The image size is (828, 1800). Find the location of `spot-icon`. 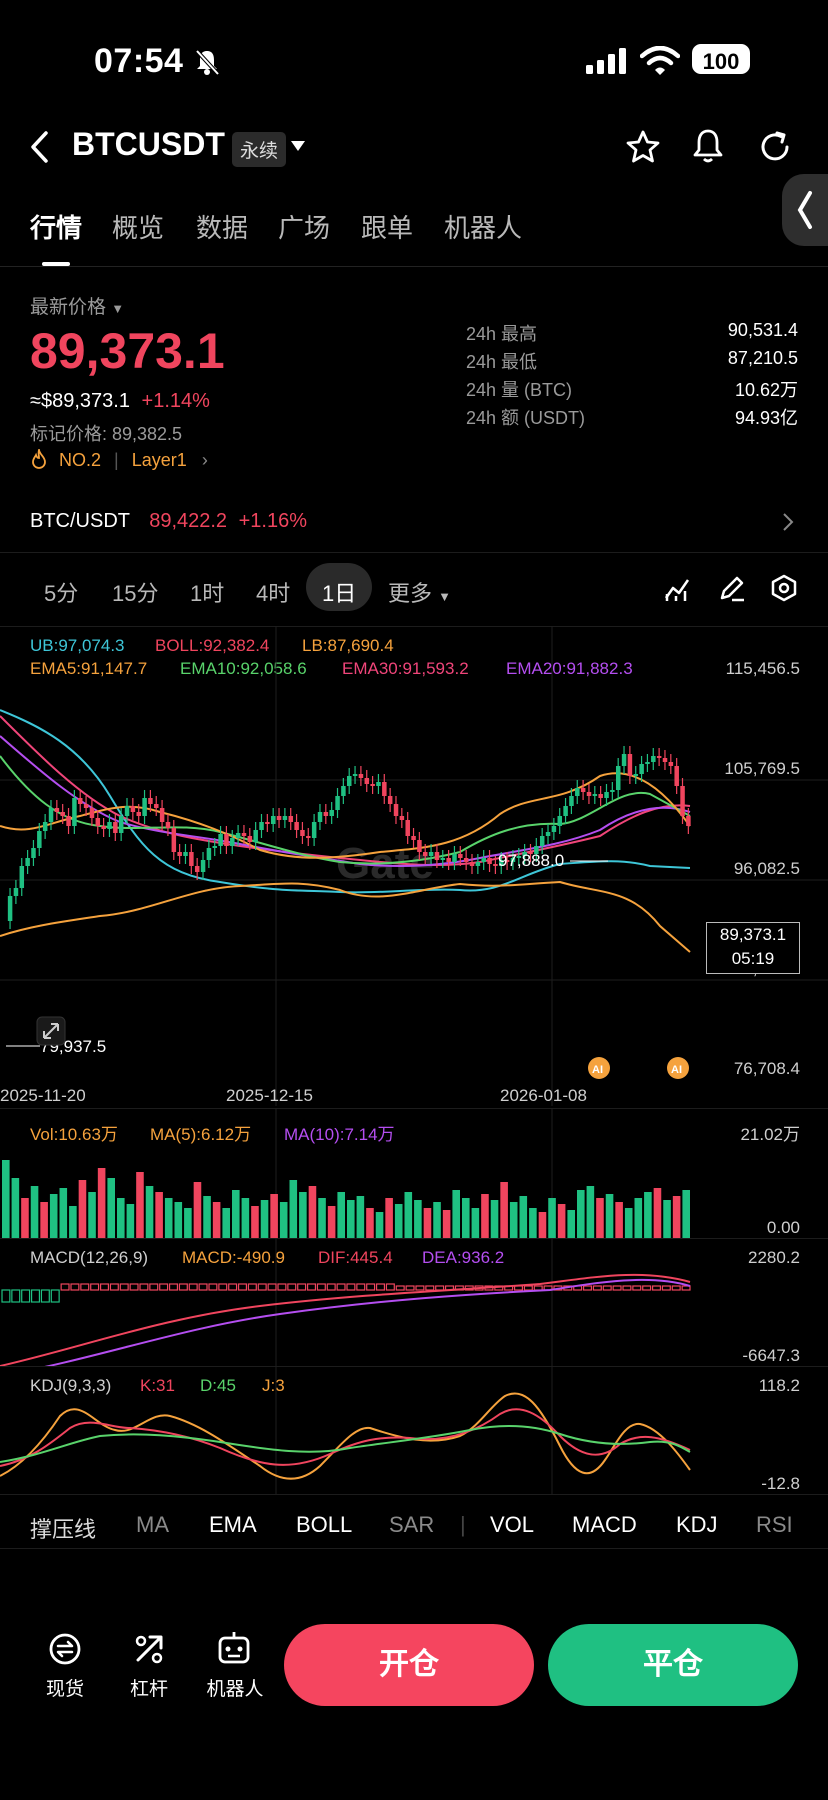

spot-icon is located at coordinates (65, 1649).